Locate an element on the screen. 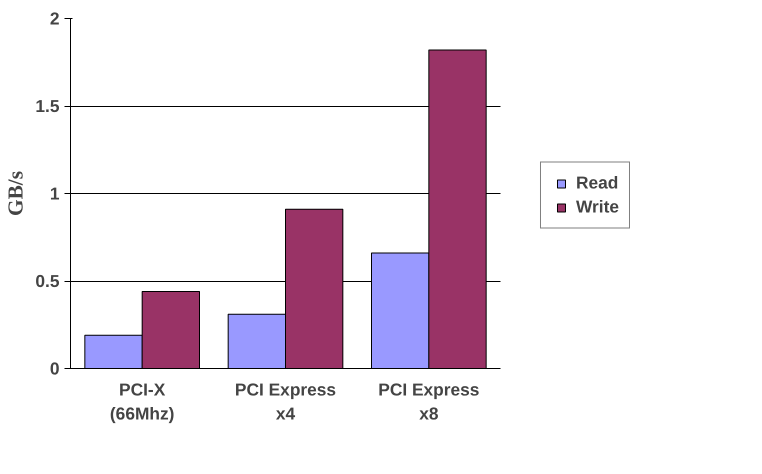 The height and width of the screenshot is (474, 762). legend-label: Write is located at coordinates (598, 207).